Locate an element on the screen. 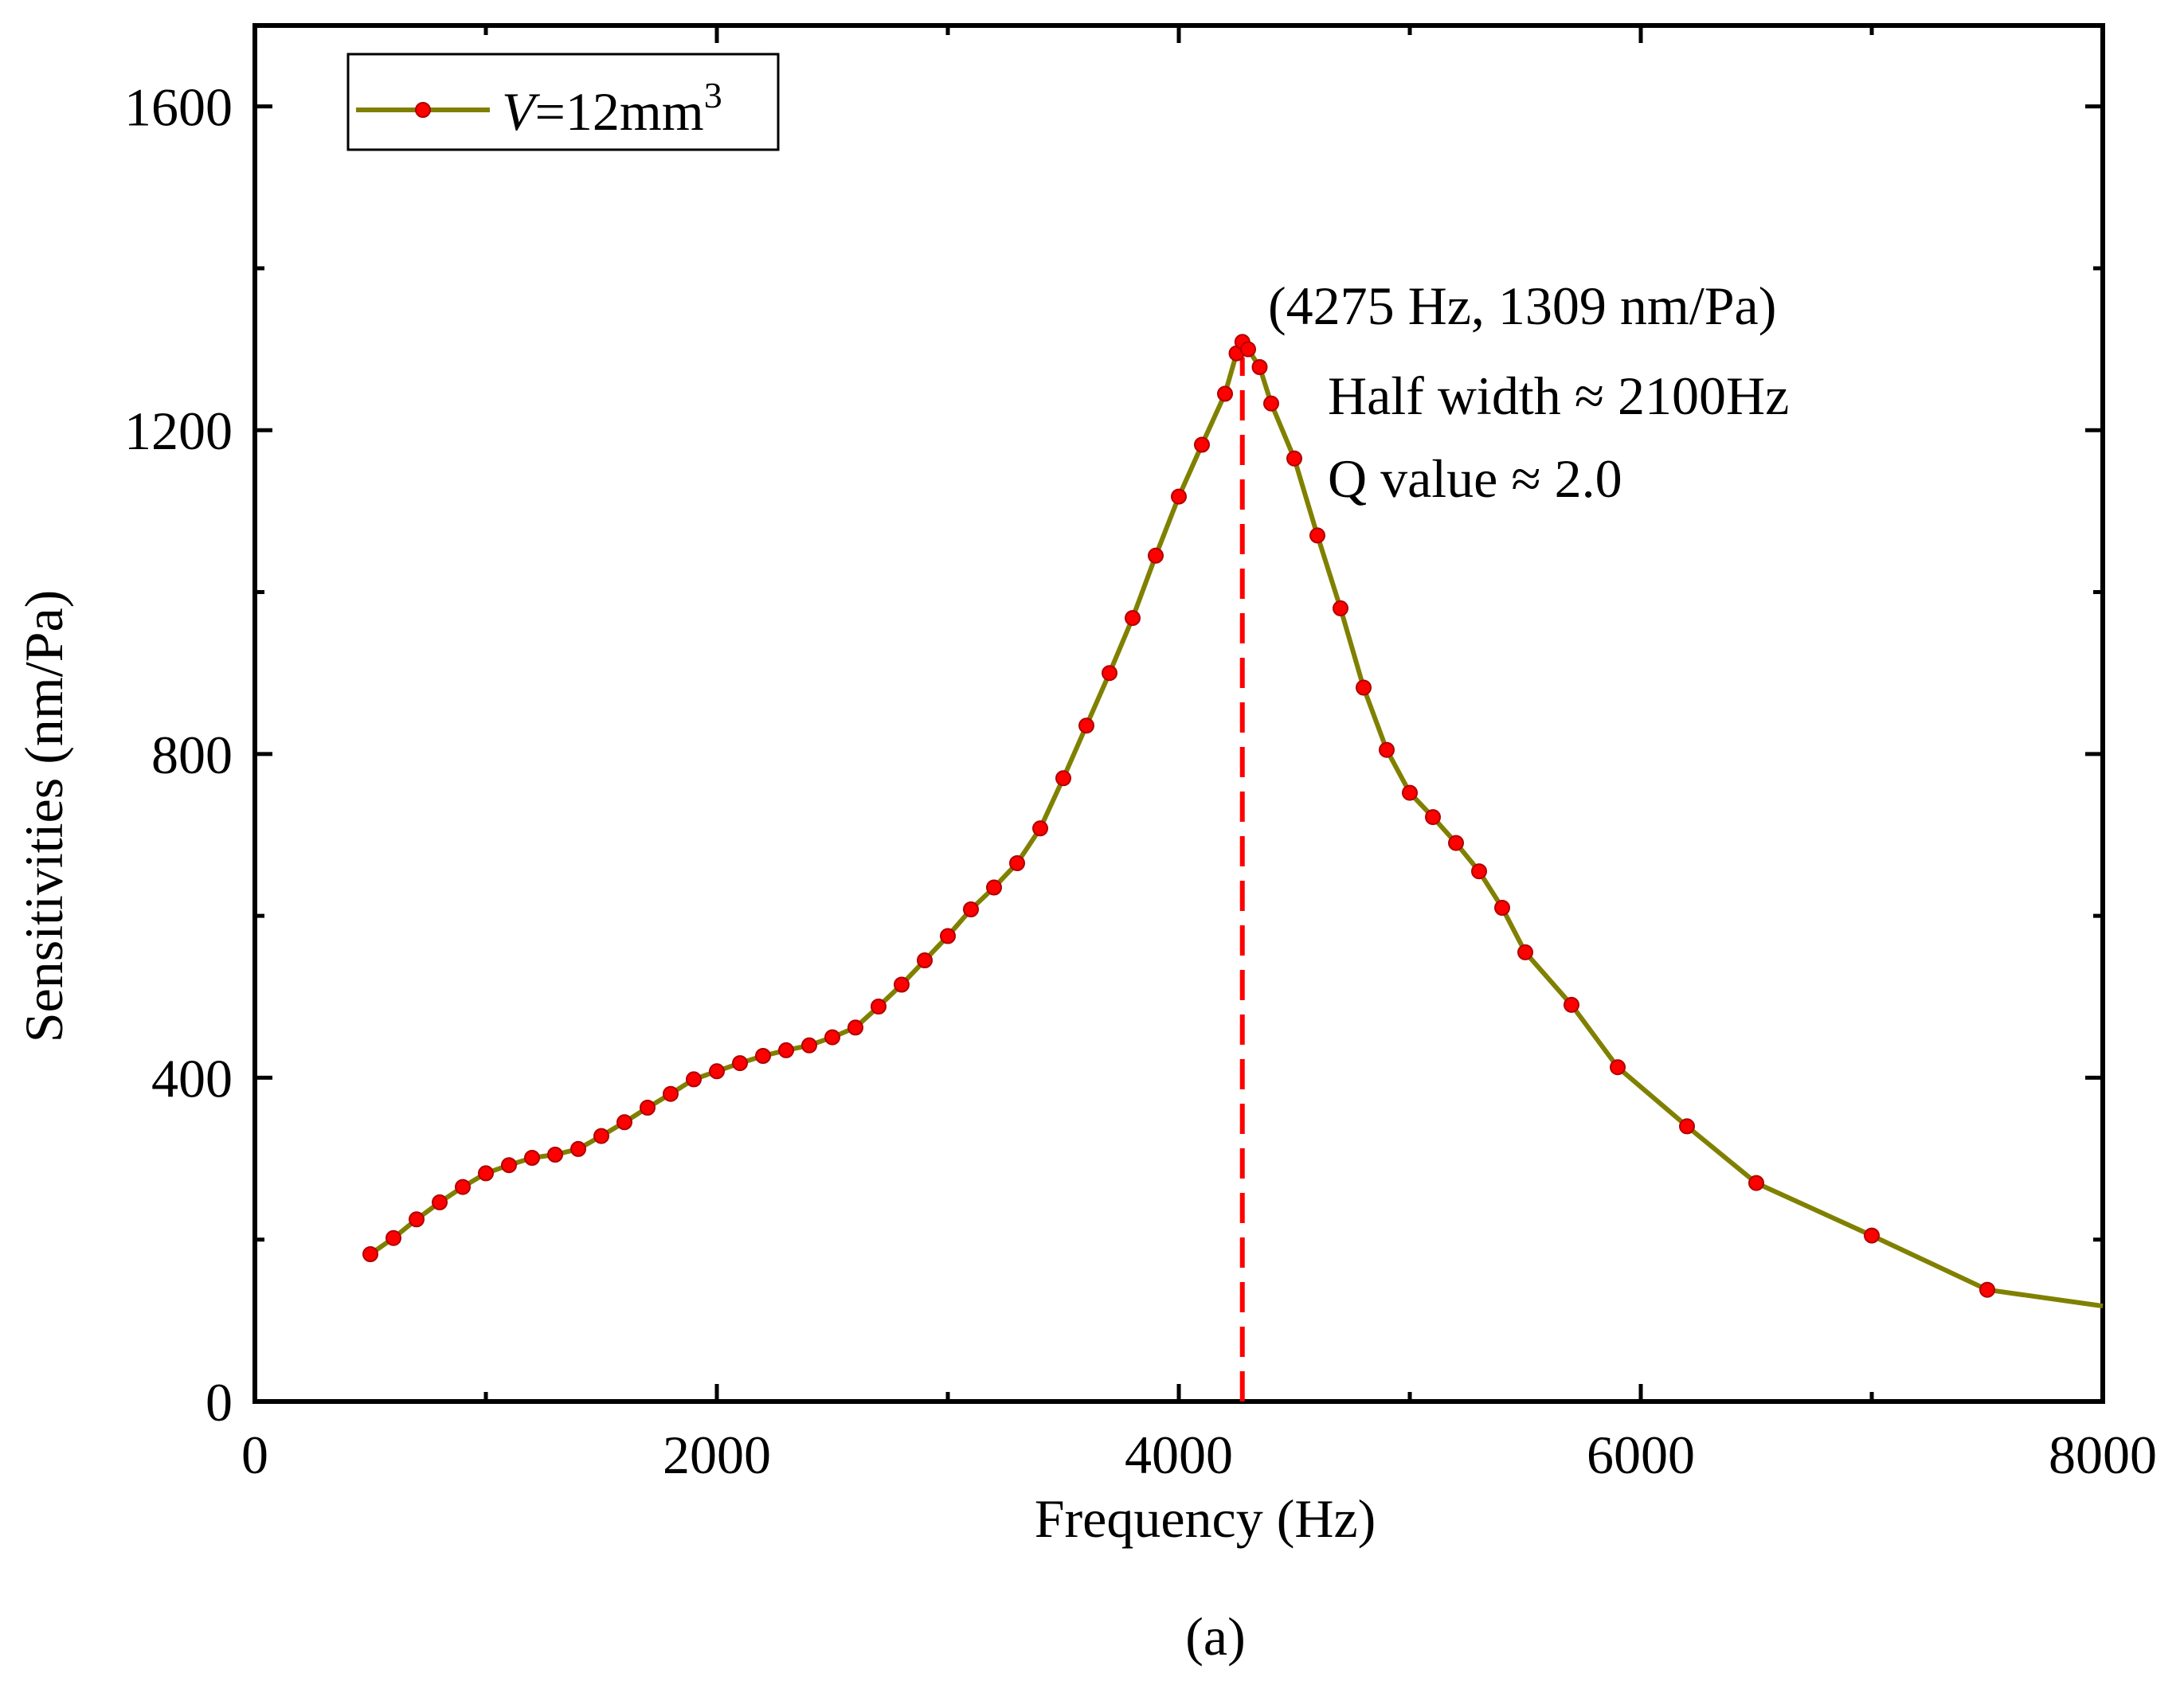  y-tick-label: 1600 is located at coordinates (178, 107).